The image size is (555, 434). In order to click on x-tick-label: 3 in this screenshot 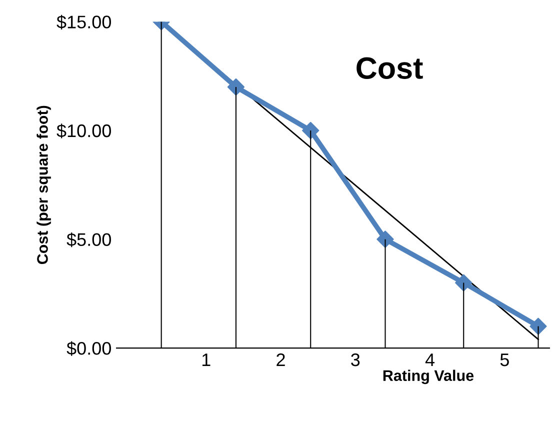, I will do `click(355, 359)`.